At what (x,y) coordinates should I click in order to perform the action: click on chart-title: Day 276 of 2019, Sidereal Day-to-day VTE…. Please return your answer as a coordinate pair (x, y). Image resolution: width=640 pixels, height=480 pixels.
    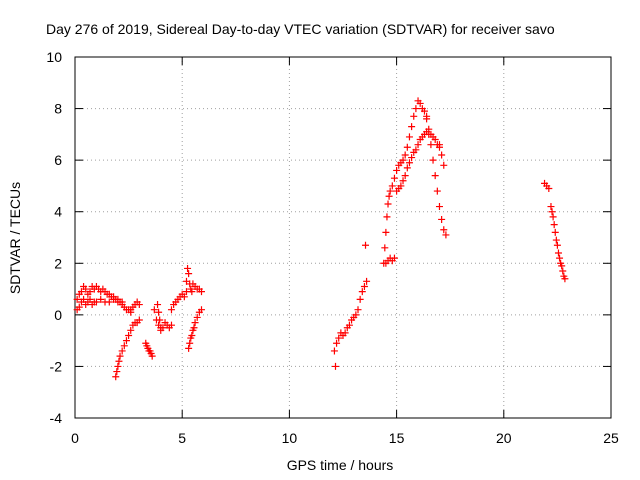
    Looking at the image, I should click on (300, 29).